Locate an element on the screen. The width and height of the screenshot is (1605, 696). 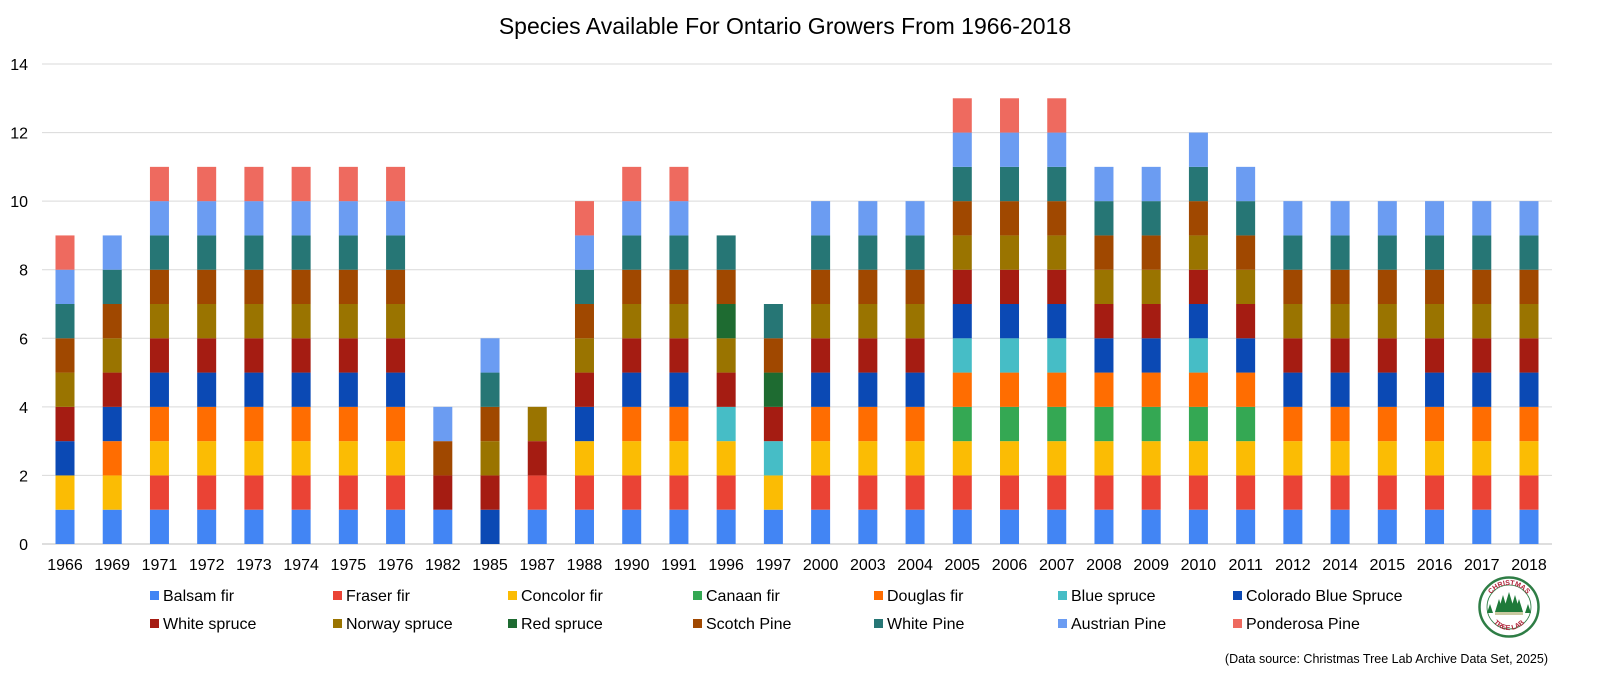
x-tick-label: 2015 is located at coordinates (1388, 565).